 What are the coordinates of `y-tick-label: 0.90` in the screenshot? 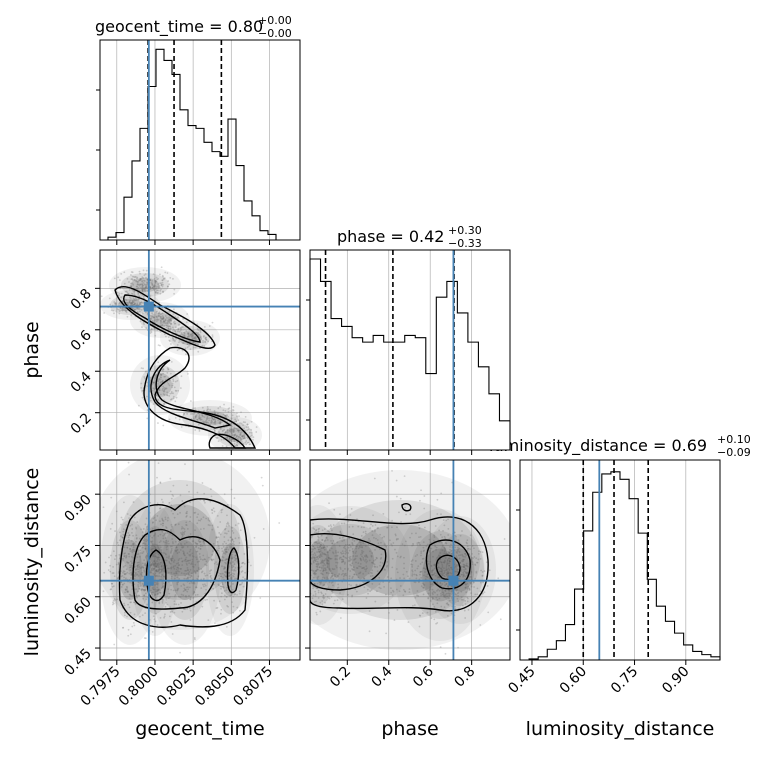 It's located at (77, 508).